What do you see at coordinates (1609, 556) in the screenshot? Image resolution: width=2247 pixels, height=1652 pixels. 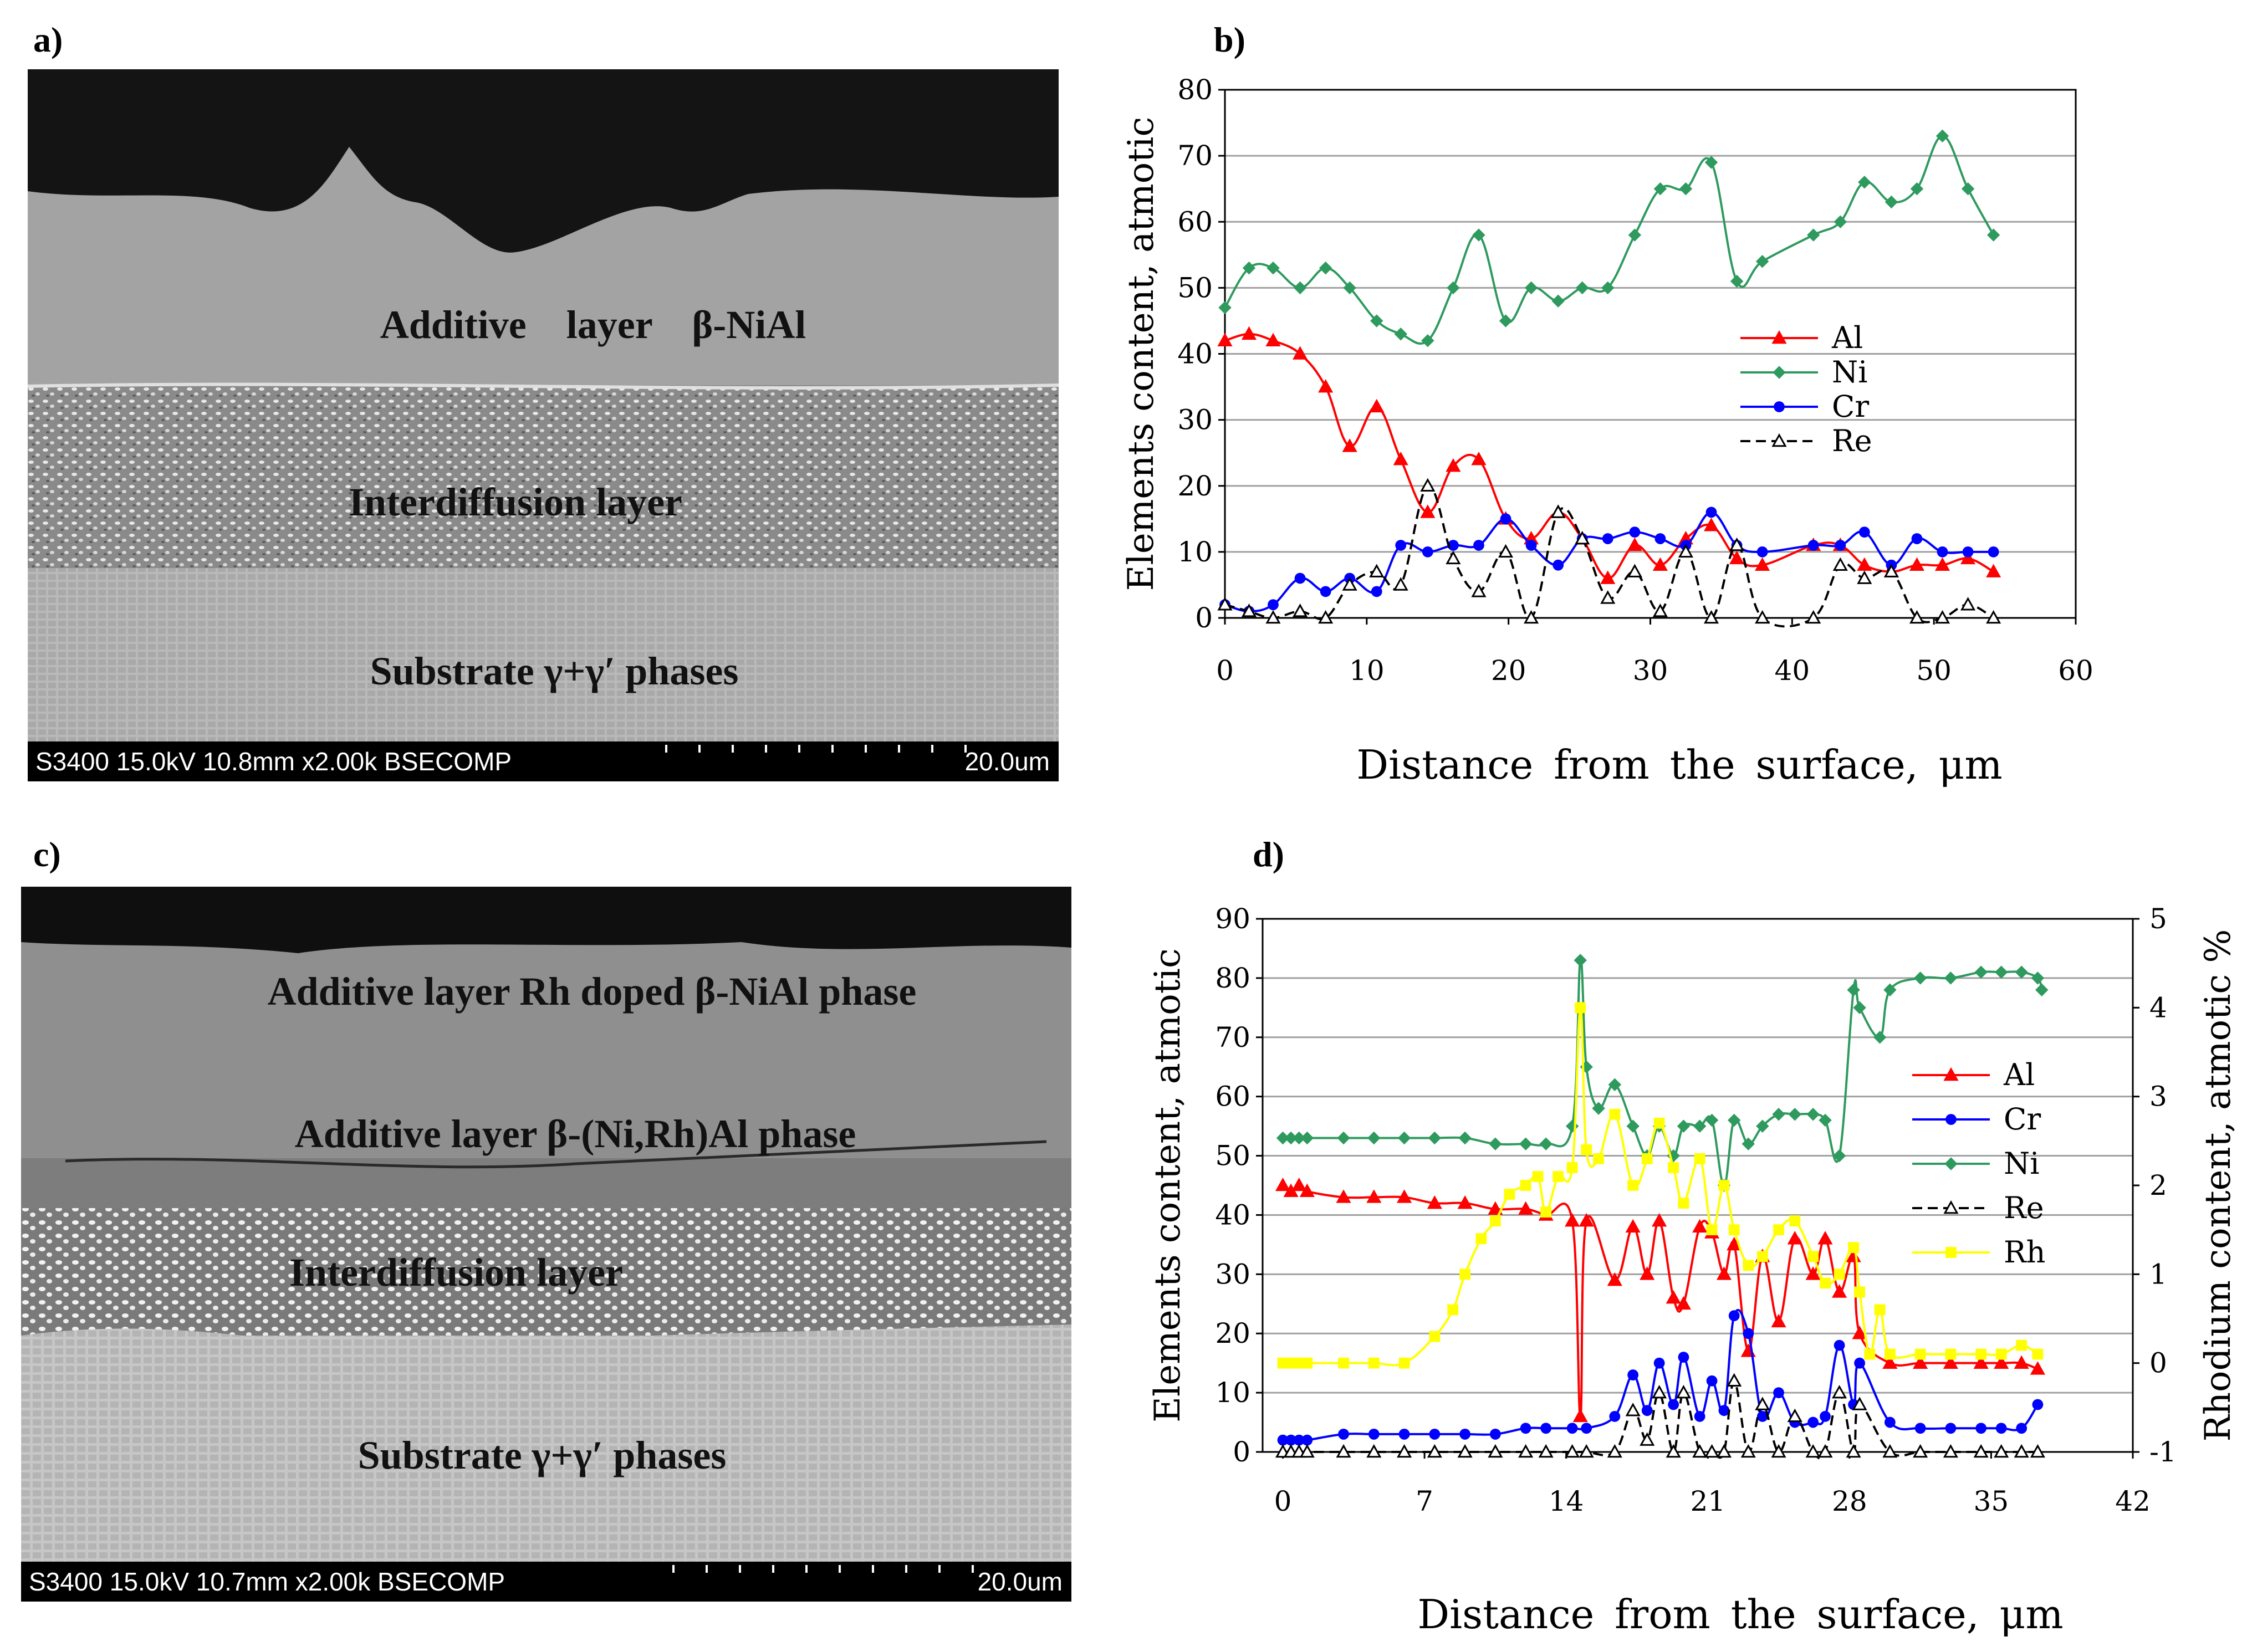 I see `series-line-re` at bounding box center [1609, 556].